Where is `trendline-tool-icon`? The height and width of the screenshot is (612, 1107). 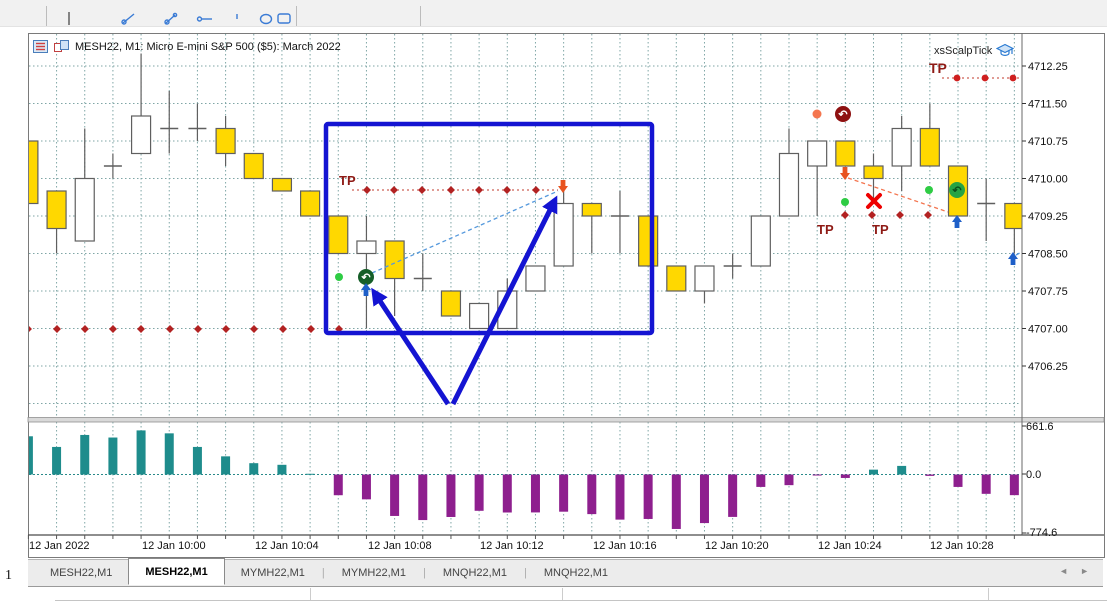 trendline-tool-icon is located at coordinates (129, 19).